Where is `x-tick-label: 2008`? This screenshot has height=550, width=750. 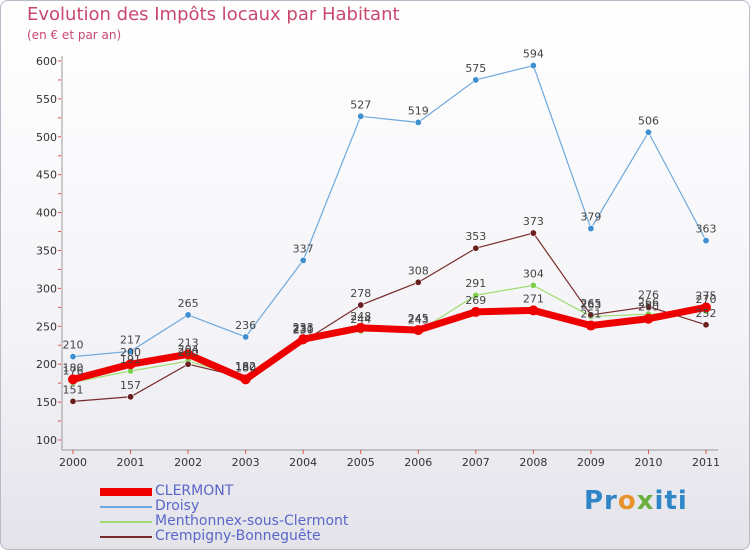
x-tick-label: 2008 is located at coordinates (533, 462).